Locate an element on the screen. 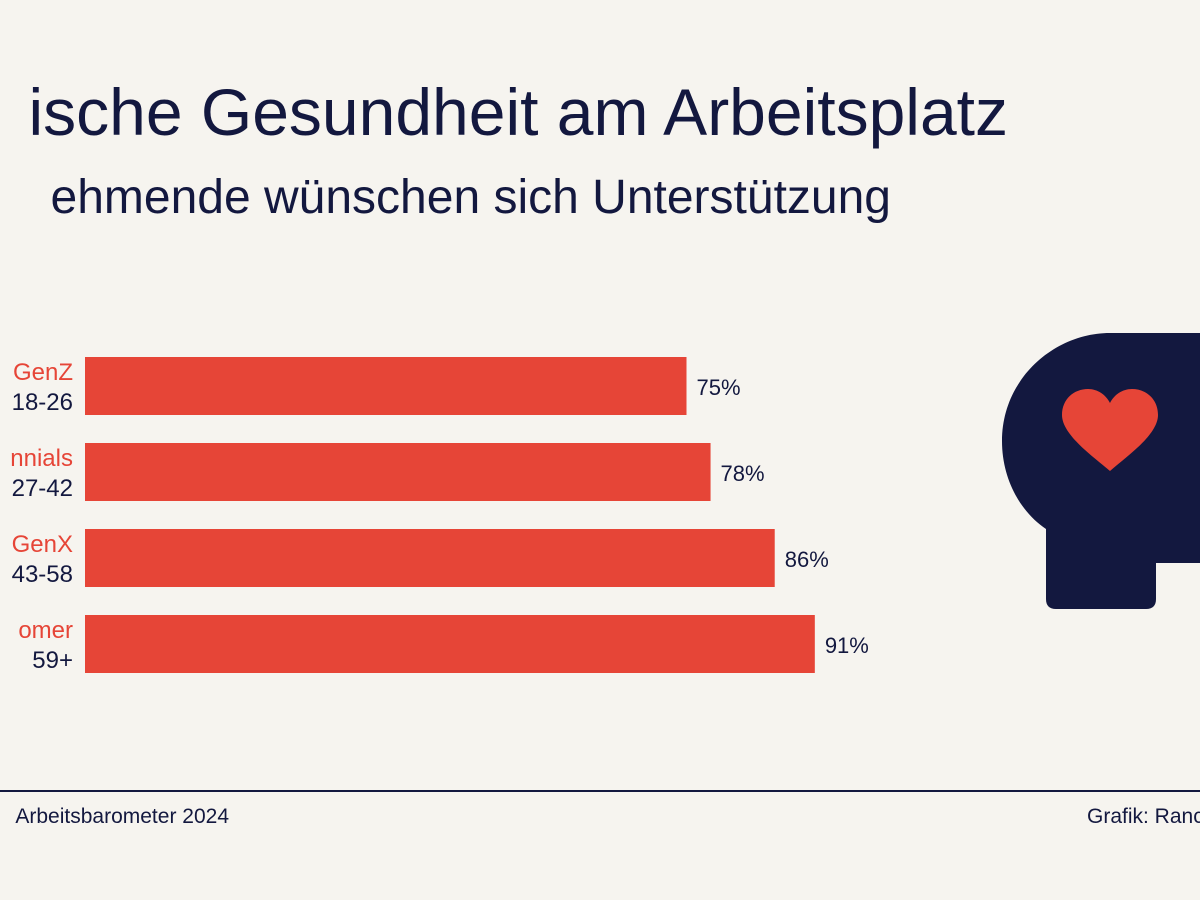  head-heart-icon is located at coordinates (1100, 473).